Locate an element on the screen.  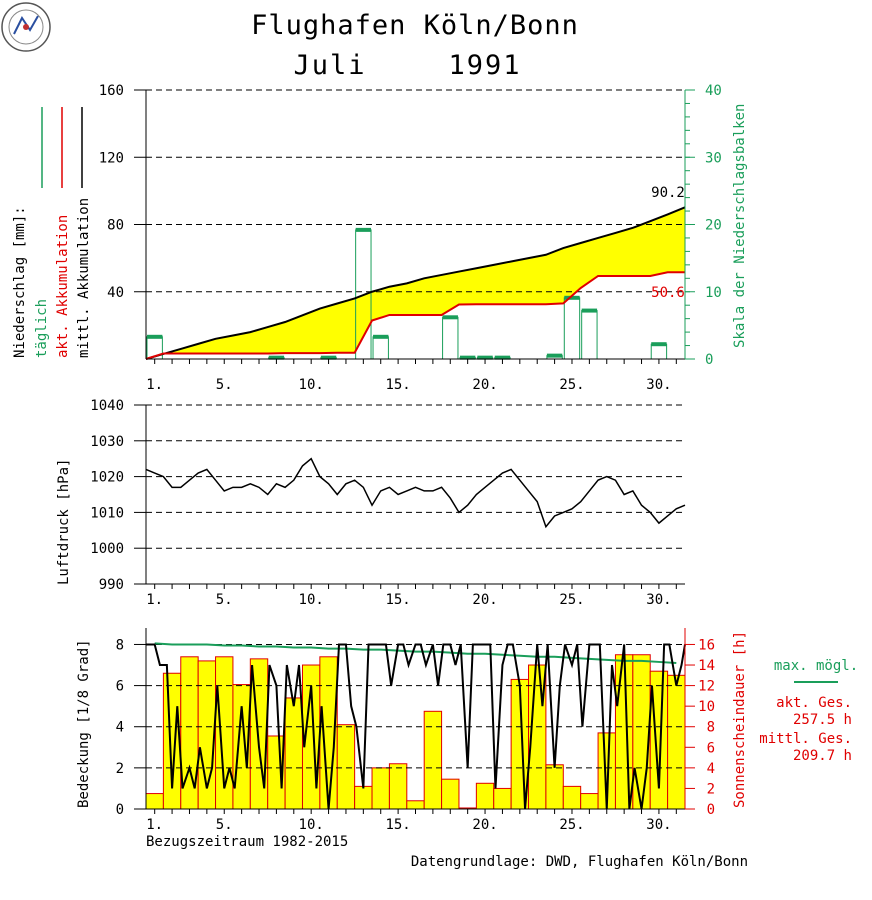
y2-tick-label: 20 is located at coordinates (713, 226).